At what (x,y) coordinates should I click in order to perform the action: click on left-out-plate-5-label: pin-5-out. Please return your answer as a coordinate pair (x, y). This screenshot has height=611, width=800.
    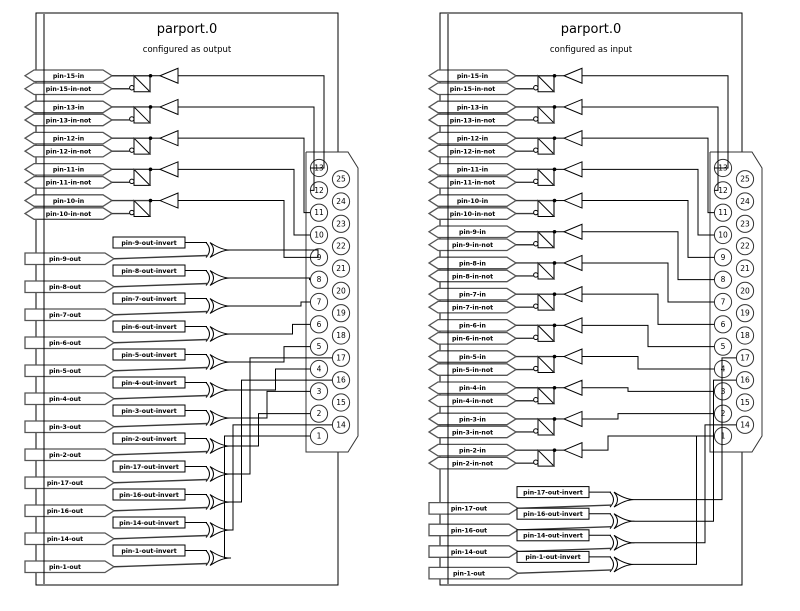
    Looking at the image, I should click on (65, 371).